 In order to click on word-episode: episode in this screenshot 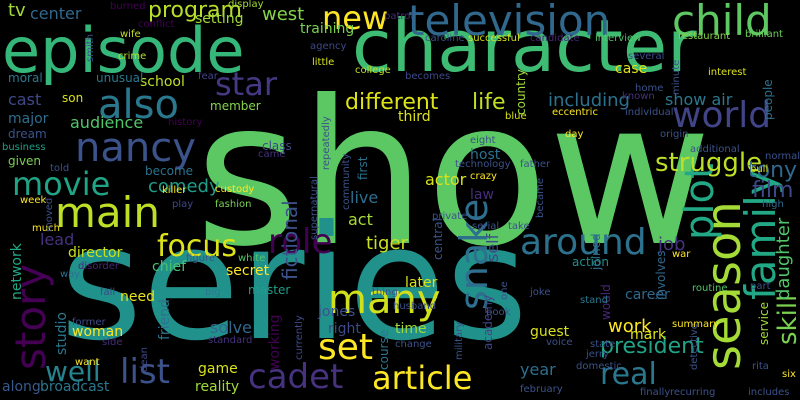, I will do `click(123, 50)`.